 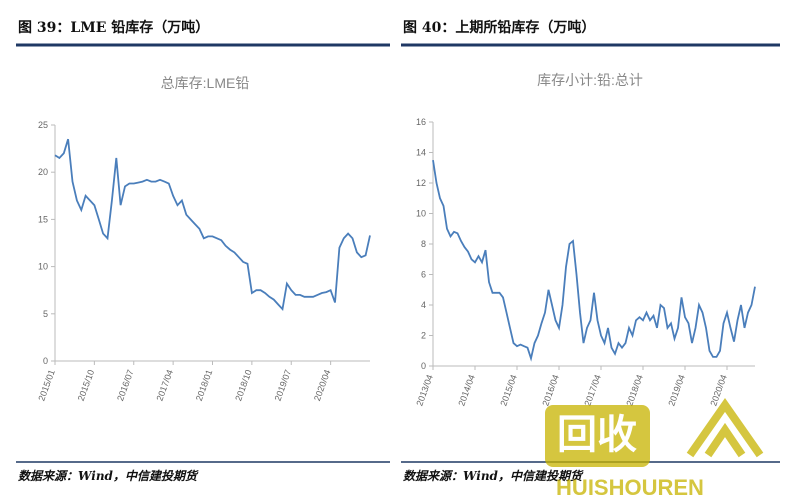 I want to click on x-tick-label: 2018/01, so click(x=204, y=385).